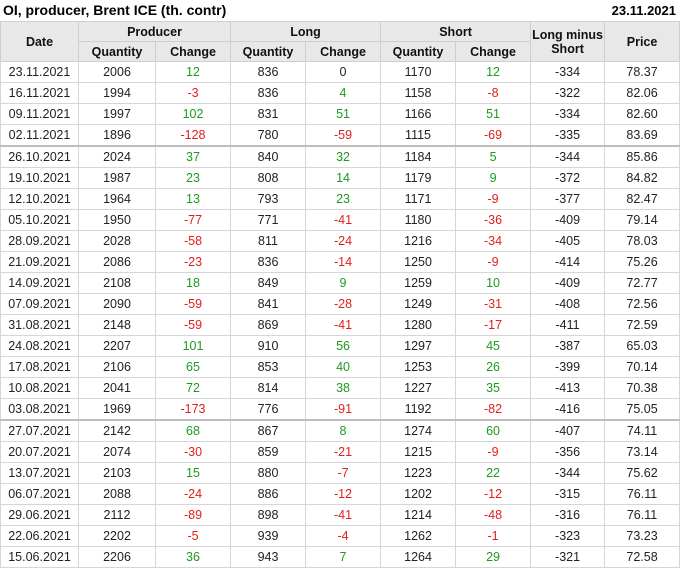 The width and height of the screenshot is (680, 568). I want to click on table-row: 29.06.2021 2112 -89 898 -41 1214 -48 -316 76.11, so click(340, 515).